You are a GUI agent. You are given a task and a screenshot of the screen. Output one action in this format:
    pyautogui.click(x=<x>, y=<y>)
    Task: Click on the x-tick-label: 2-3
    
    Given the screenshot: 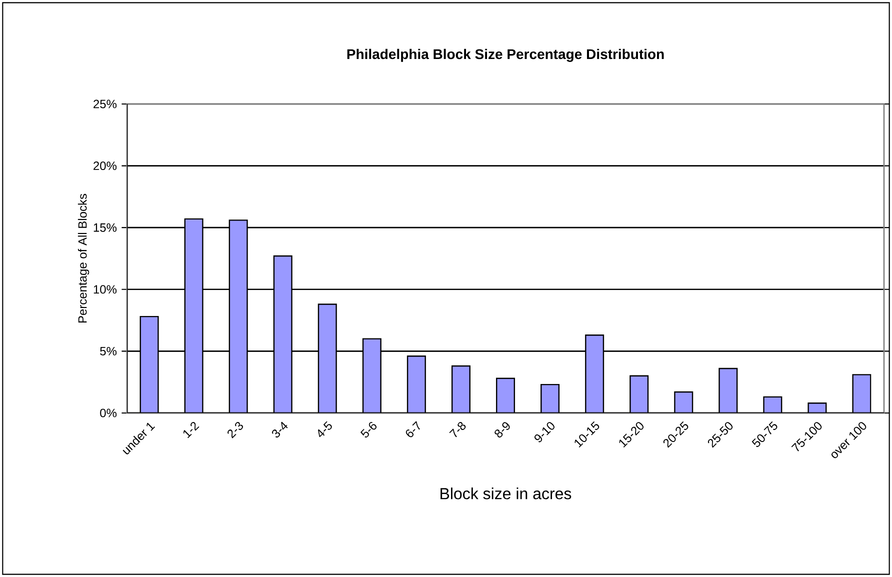 What is the action you would take?
    pyautogui.click(x=236, y=430)
    